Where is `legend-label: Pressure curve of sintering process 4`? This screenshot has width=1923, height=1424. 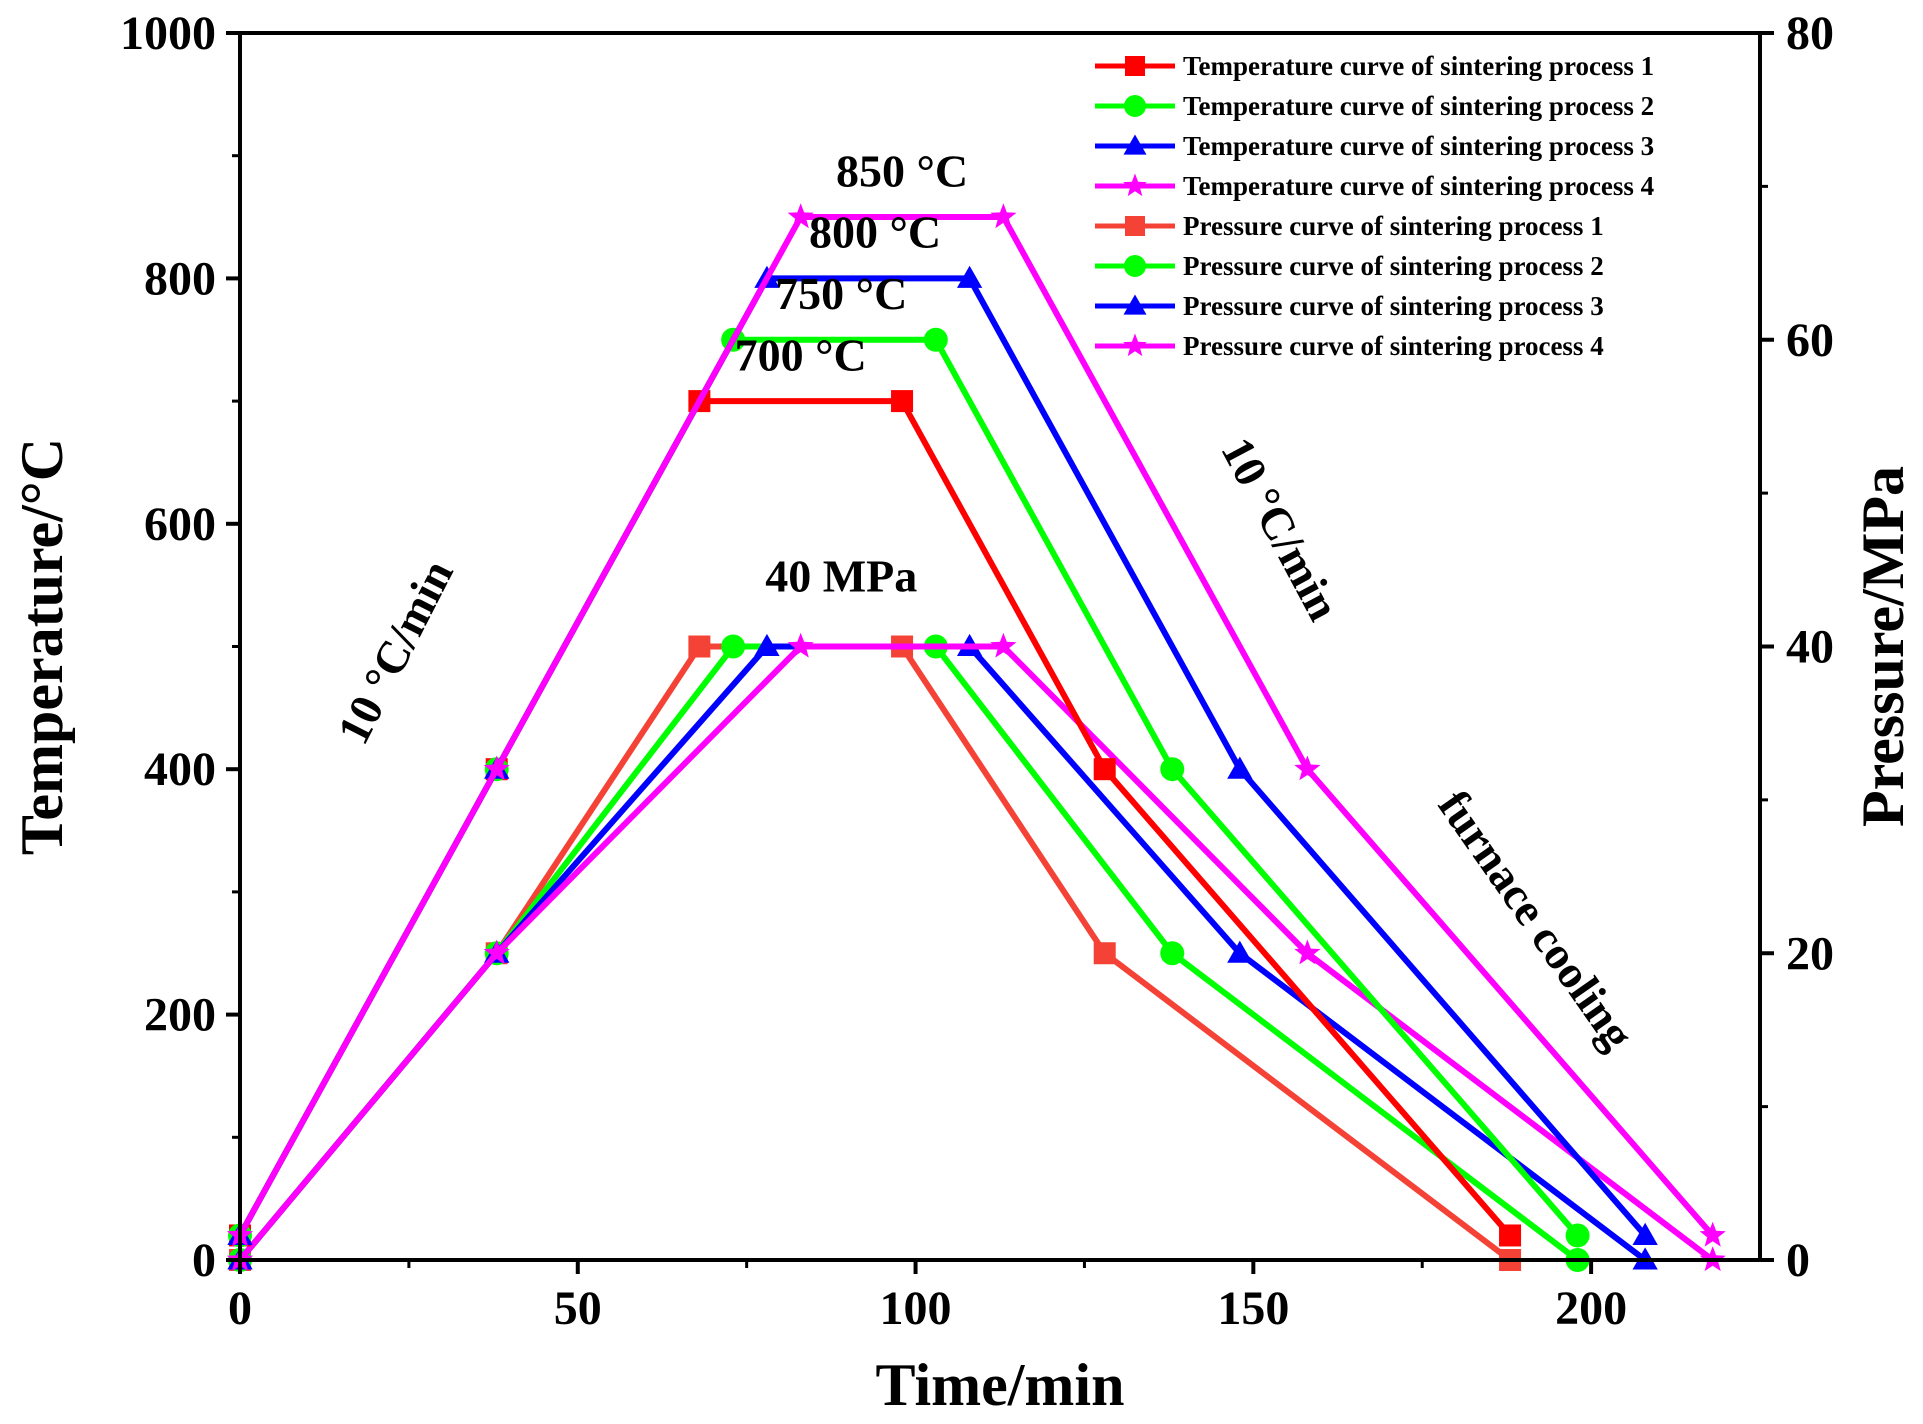
legend-label: Pressure curve of sintering process 4 is located at coordinates (1393, 346).